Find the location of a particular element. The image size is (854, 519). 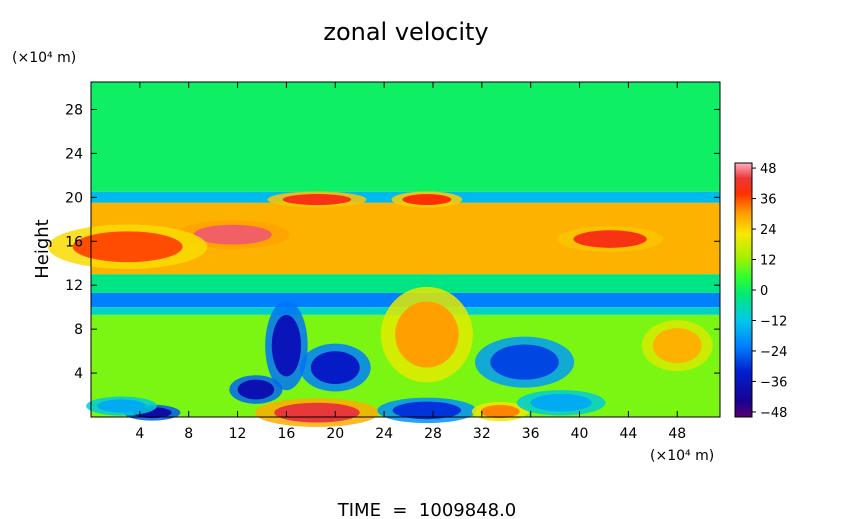

colorbar: 48 36 24 12 0 −12 −24 −36 −48 is located at coordinates (760, 291).